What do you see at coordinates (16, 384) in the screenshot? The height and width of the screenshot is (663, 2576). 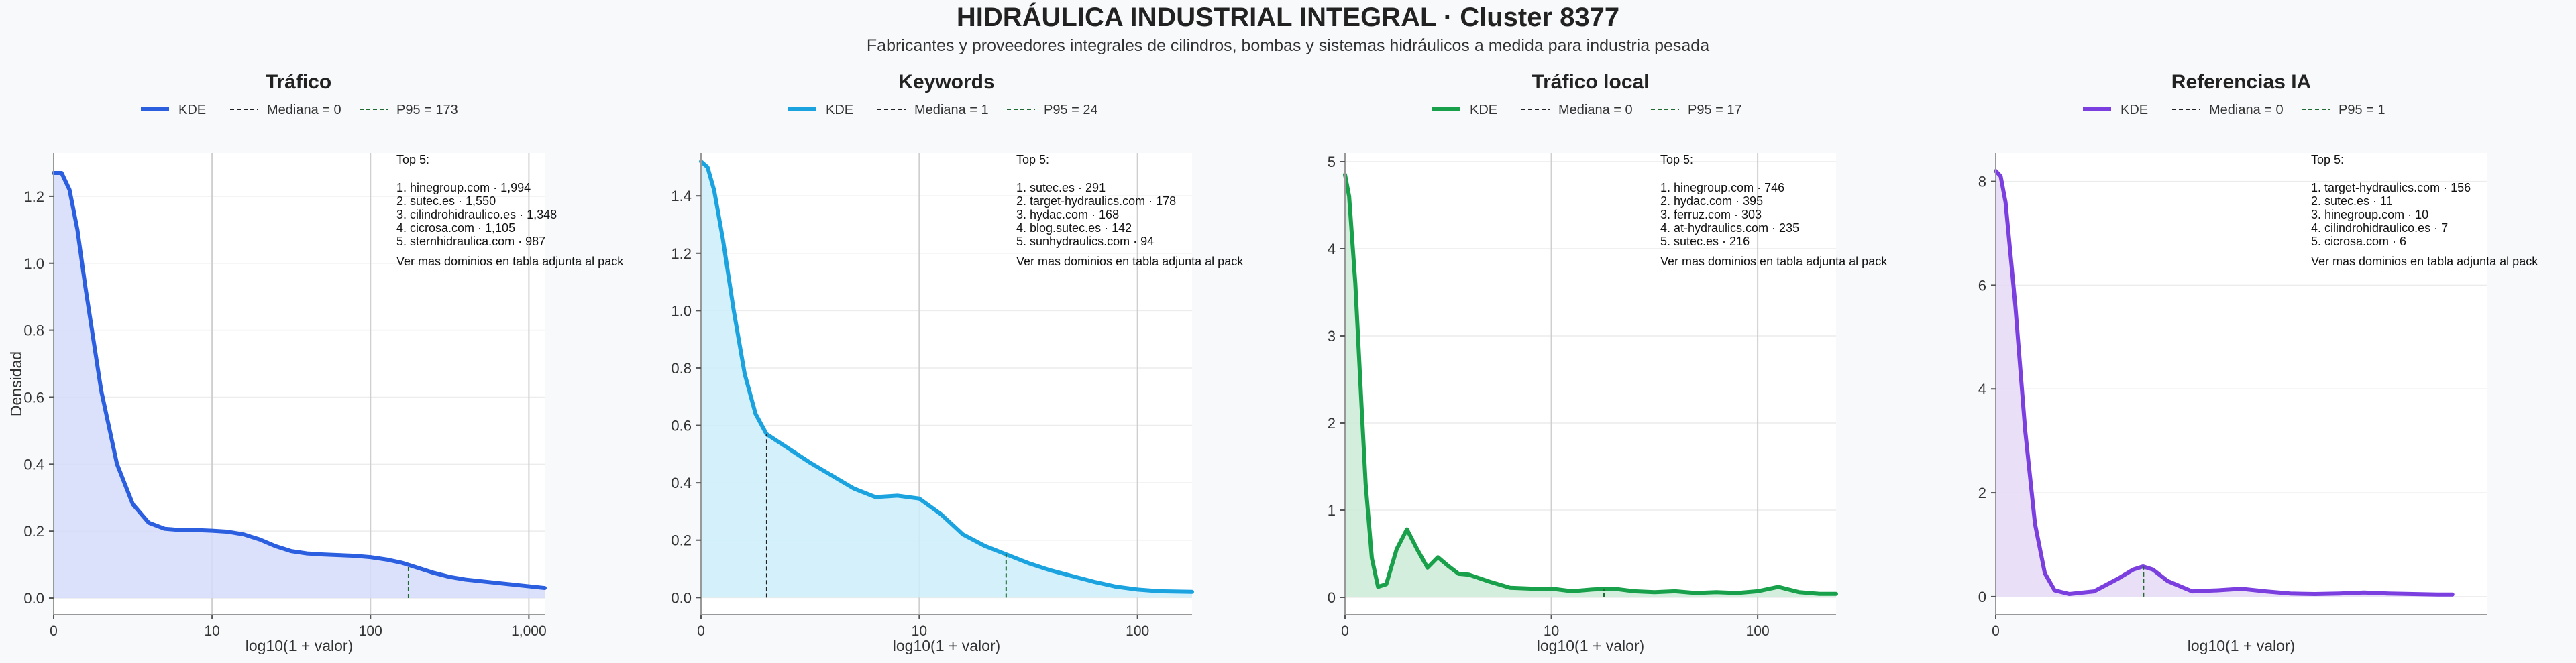 I see `y-axis-label: Densidad` at bounding box center [16, 384].